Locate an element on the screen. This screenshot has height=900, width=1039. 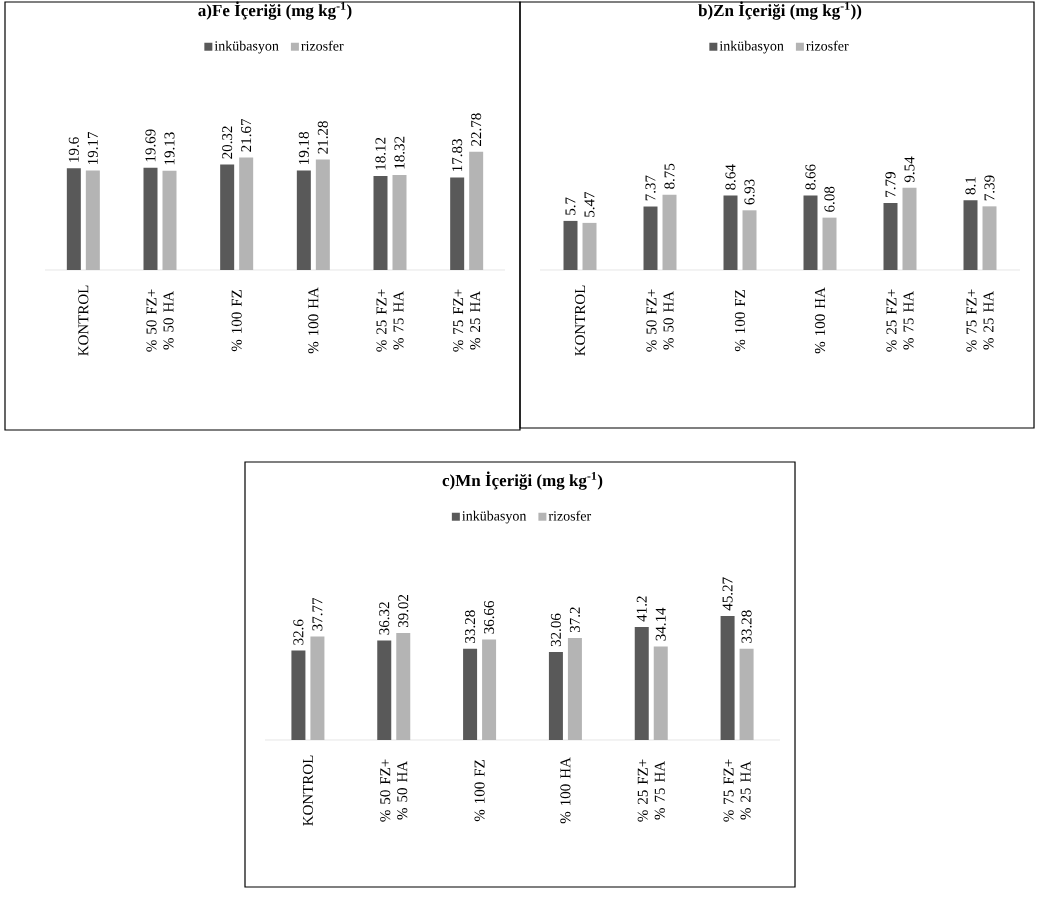
data-label: 22.78 is located at coordinates (476, 129).